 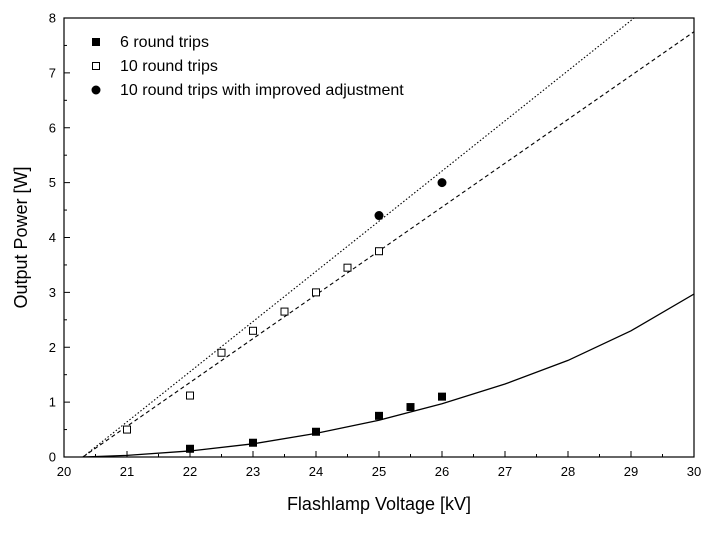 What do you see at coordinates (442, 471) in the screenshot?
I see `x-tick-label: 26` at bounding box center [442, 471].